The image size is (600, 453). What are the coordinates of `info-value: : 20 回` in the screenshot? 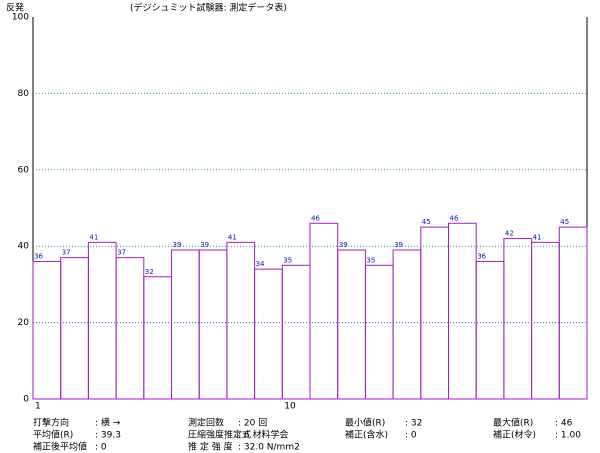 It's located at (252, 423).